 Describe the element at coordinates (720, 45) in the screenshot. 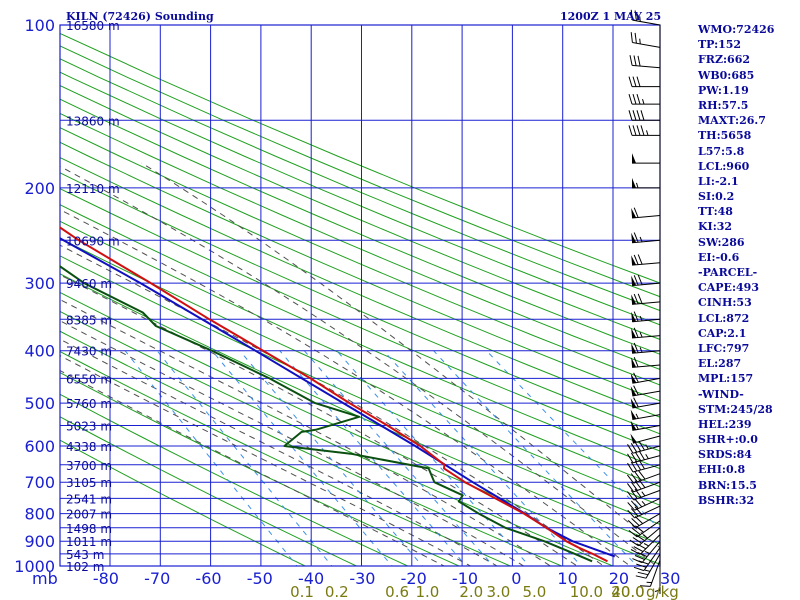

I see `index-item: TP:152` at that location.